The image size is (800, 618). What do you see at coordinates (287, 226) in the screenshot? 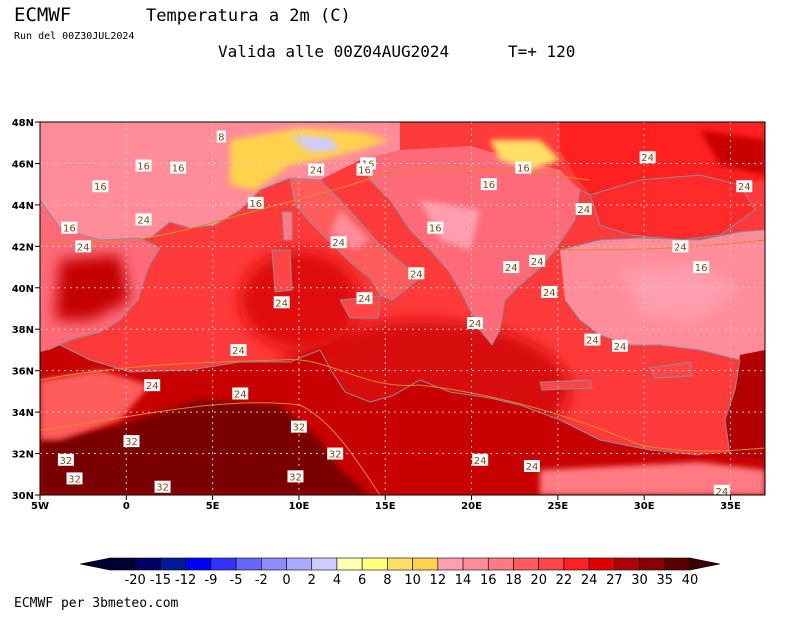
I see `corsica` at bounding box center [287, 226].